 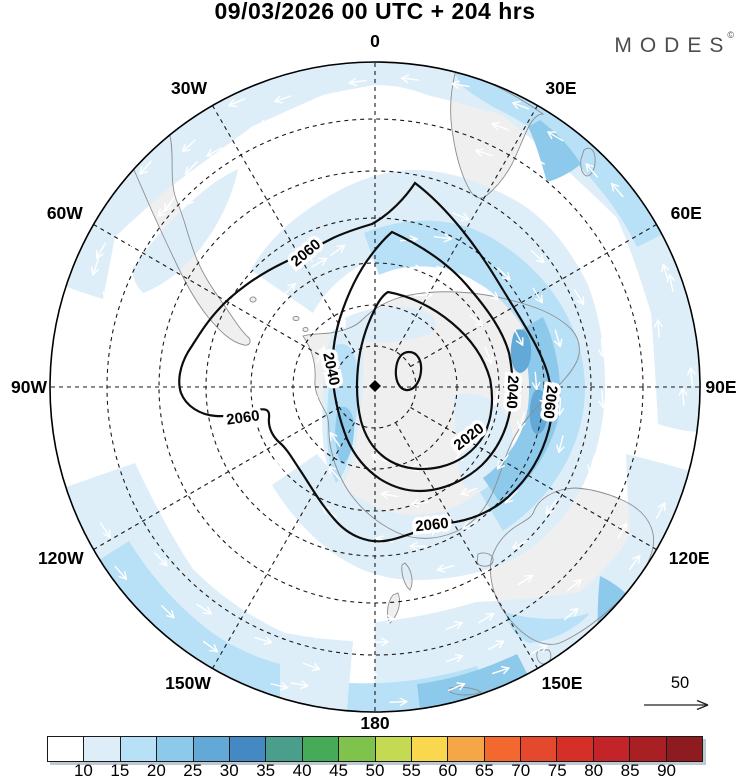 I want to click on meridian-label-0: 0, so click(x=375, y=41).